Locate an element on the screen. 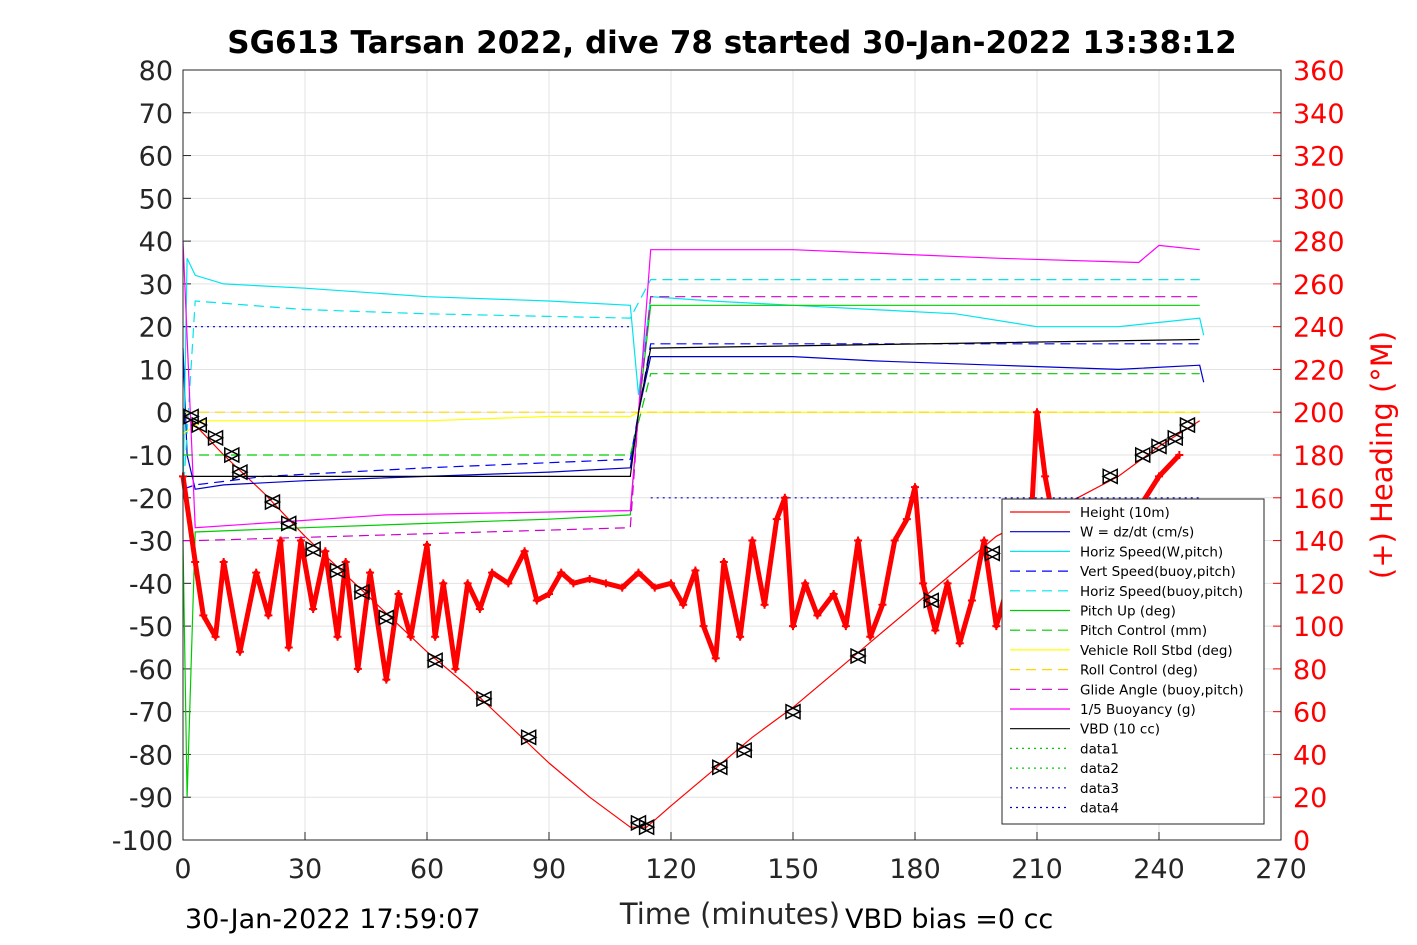 The height and width of the screenshot is (945, 1417). legend-entry: Pitch Up (deg) is located at coordinates (1128, 612).